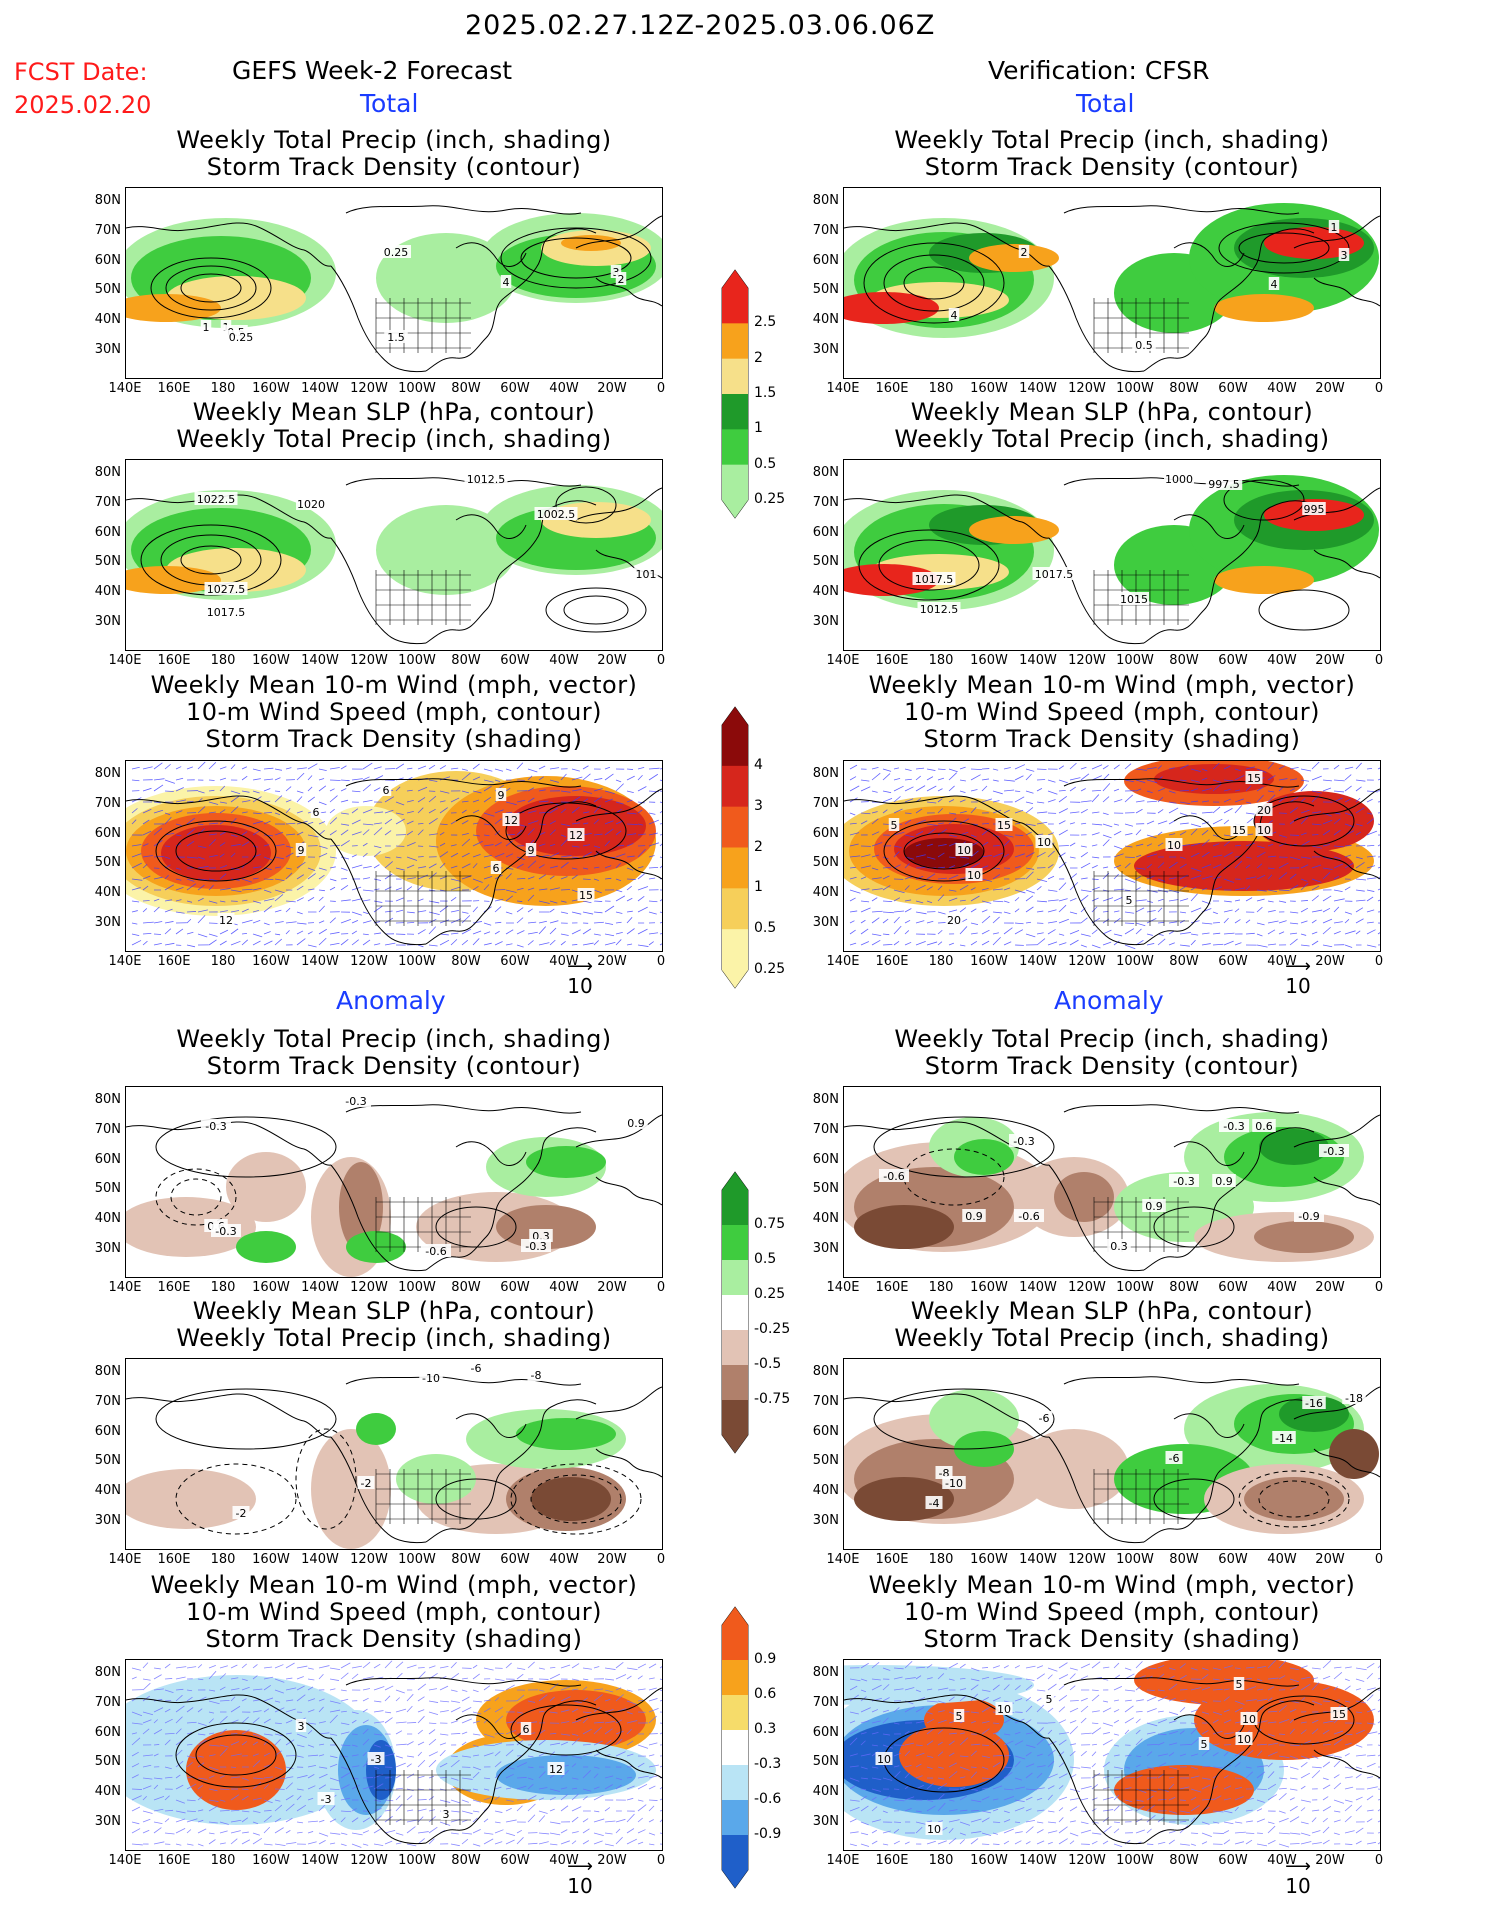 The height and width of the screenshot is (1925, 1487). Describe the element at coordinates (1314, 509) in the screenshot. I see `contour-label: 995` at that location.